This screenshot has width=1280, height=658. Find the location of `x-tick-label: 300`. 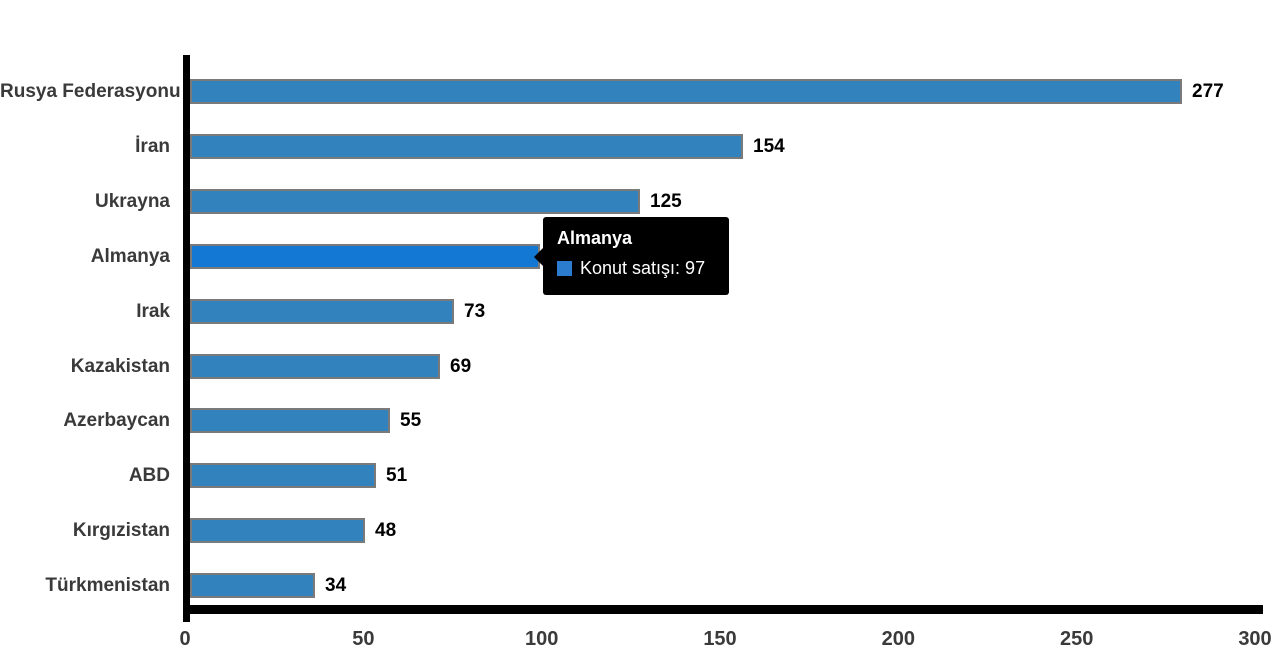

x-tick-label: 300 is located at coordinates (1255, 639).